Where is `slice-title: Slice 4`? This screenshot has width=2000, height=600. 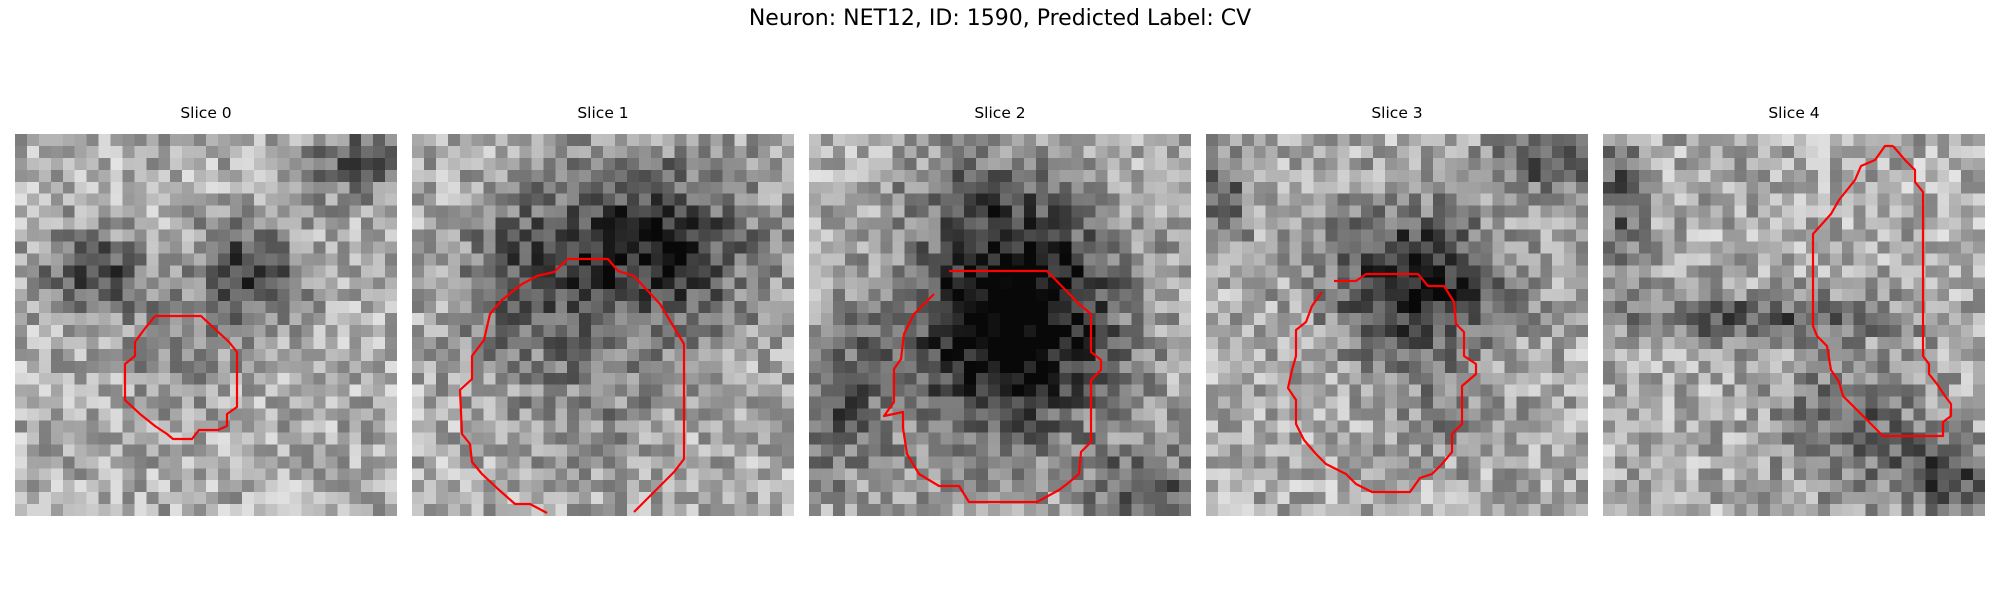 slice-title: Slice 4 is located at coordinates (1794, 113).